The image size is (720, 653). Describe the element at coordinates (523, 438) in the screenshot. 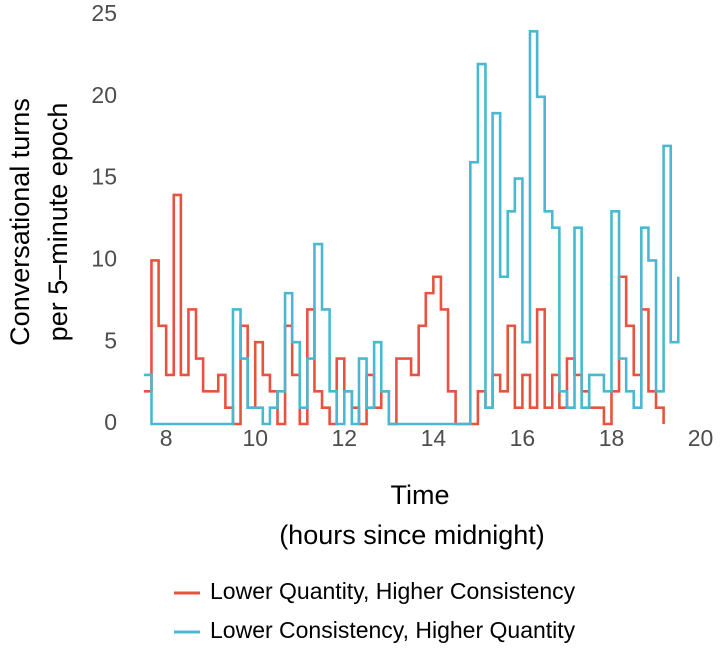

I see `x-tick-label: 16` at that location.